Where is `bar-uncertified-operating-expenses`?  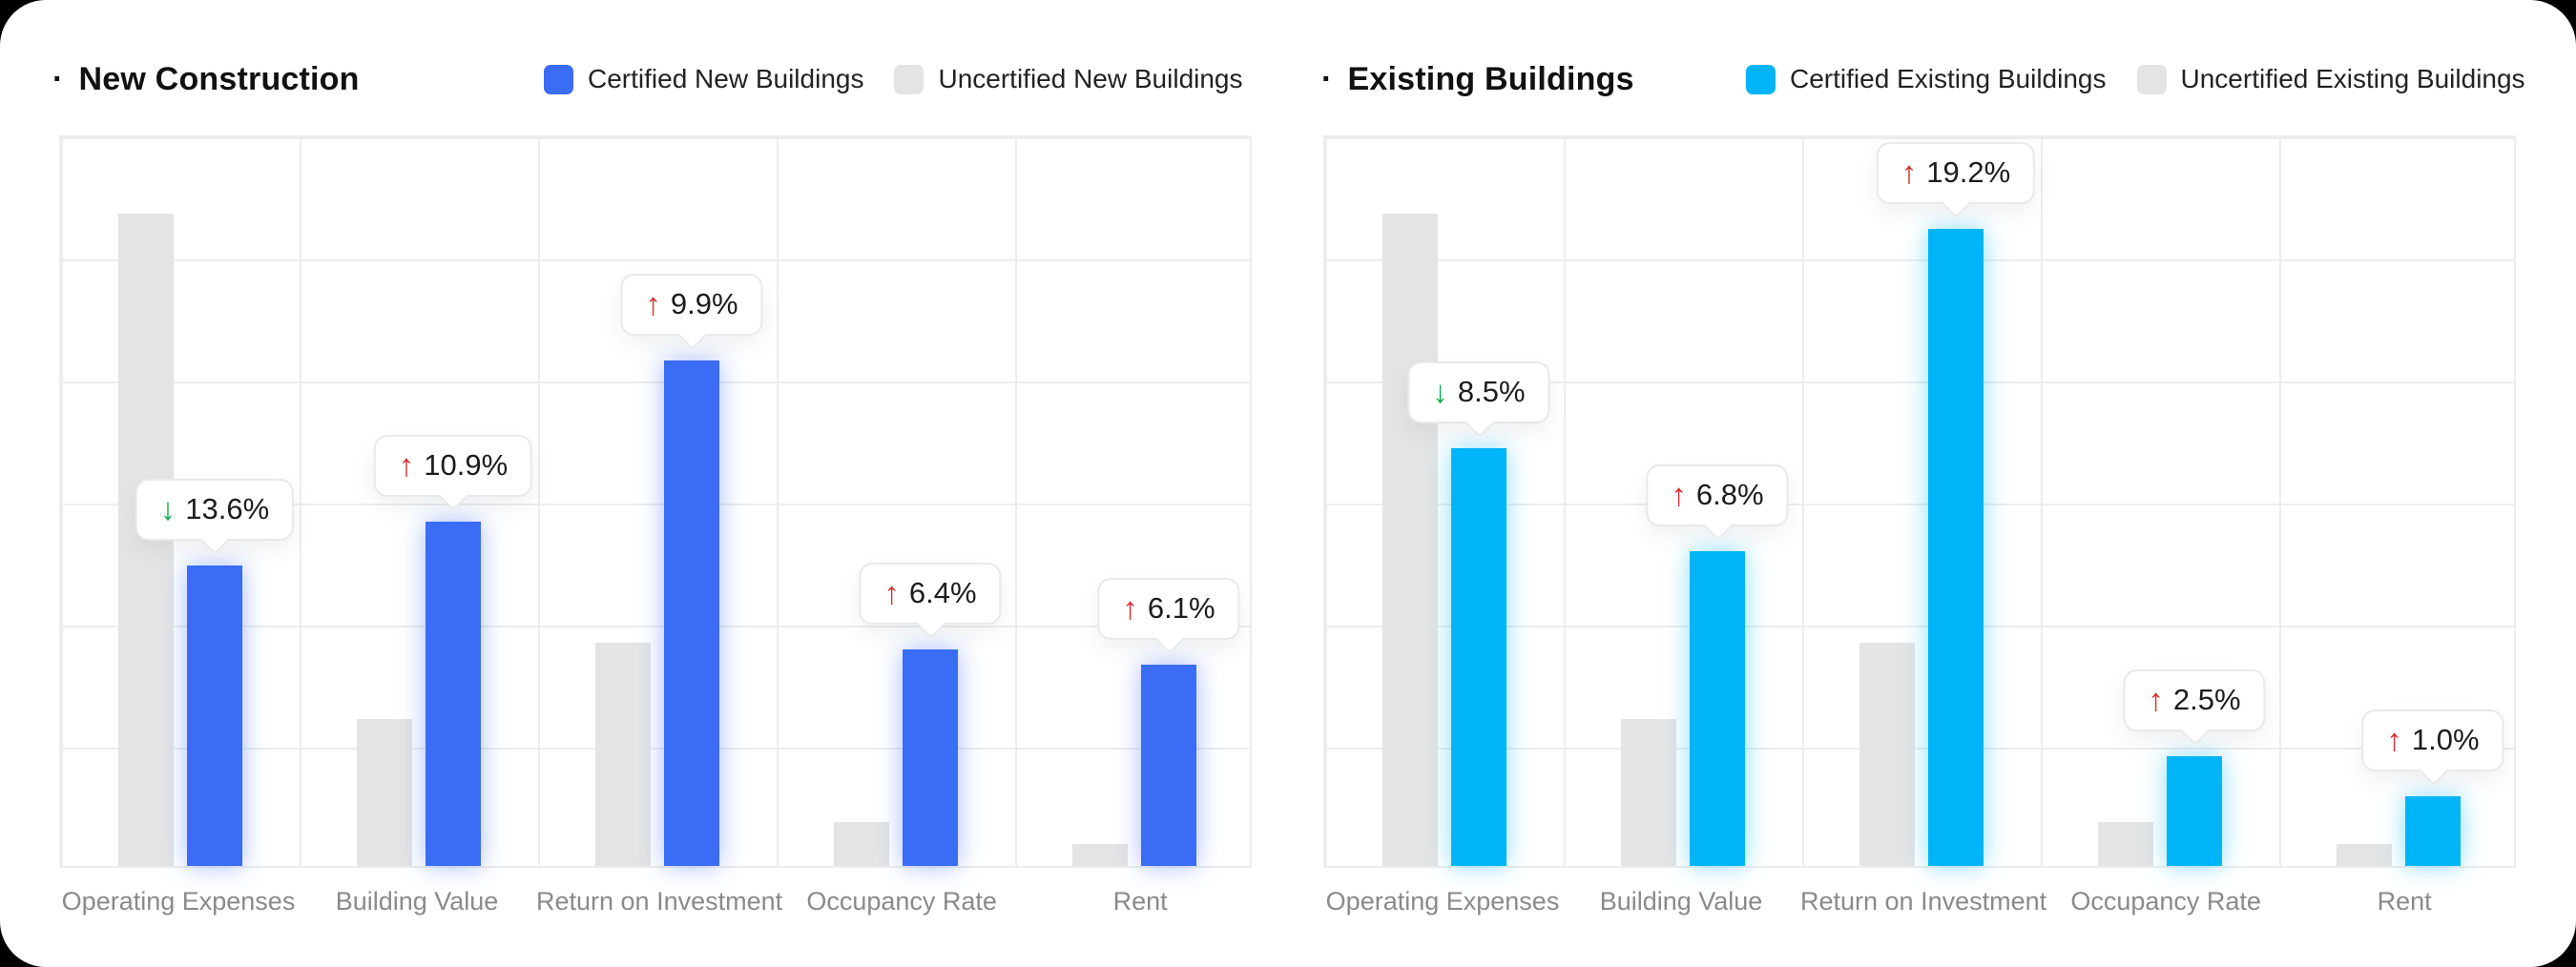 bar-uncertified-operating-expenses is located at coordinates (1410, 540).